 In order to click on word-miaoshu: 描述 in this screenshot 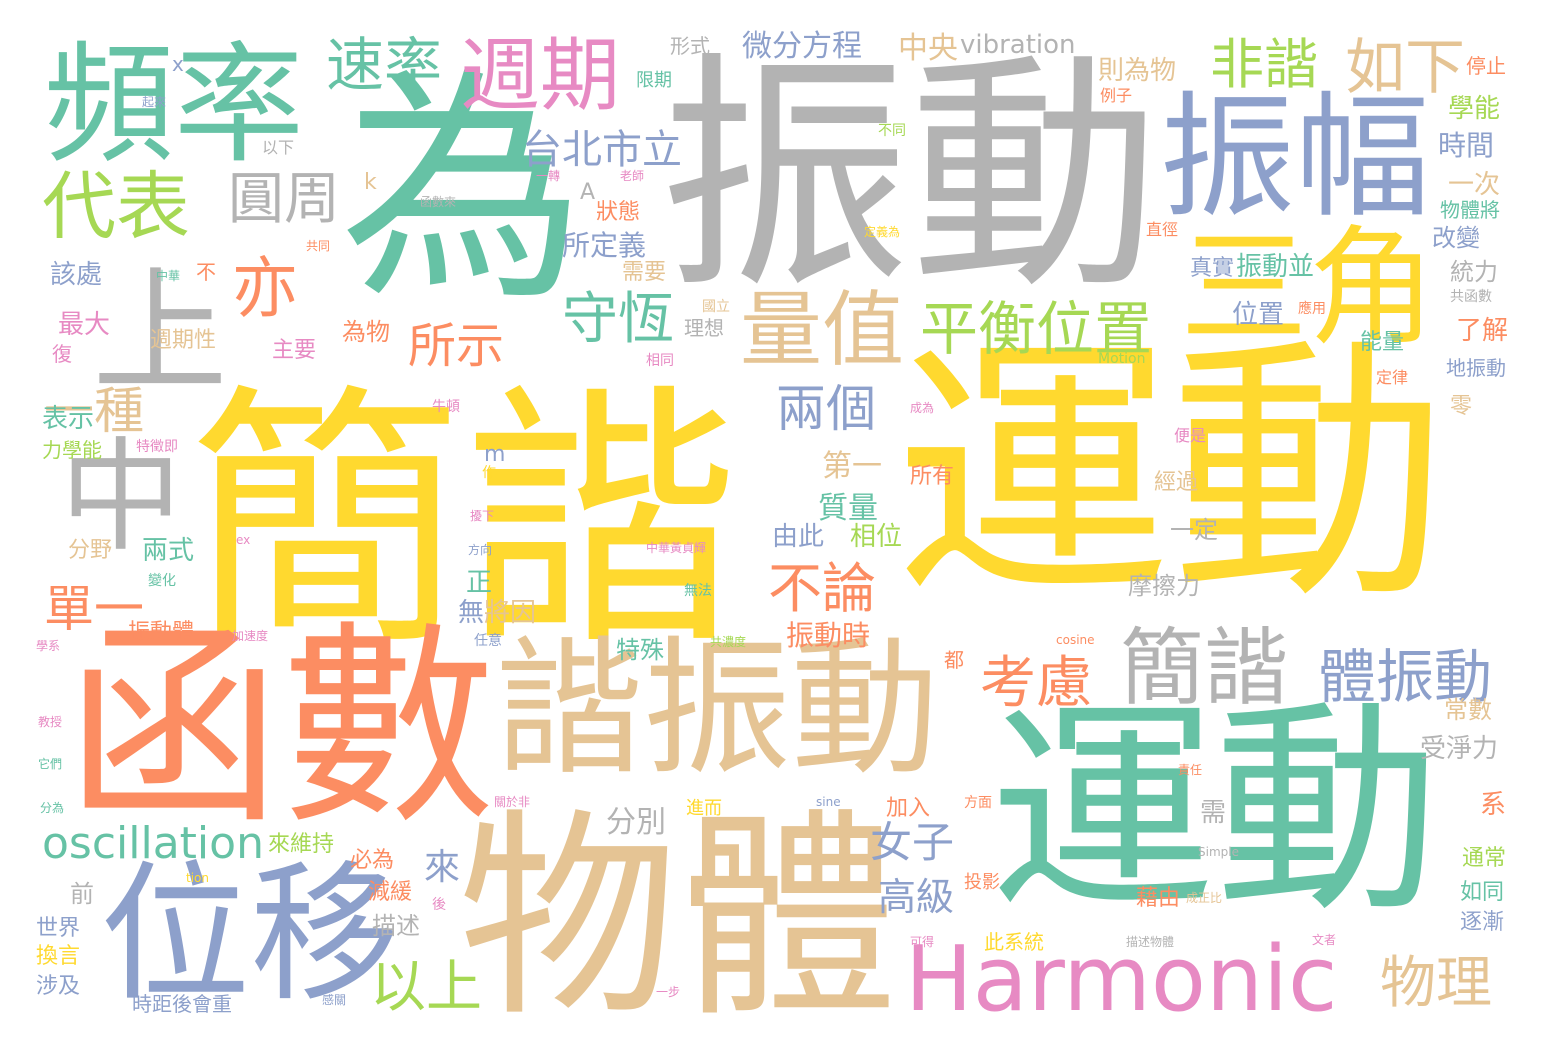, I will do `click(396, 926)`.